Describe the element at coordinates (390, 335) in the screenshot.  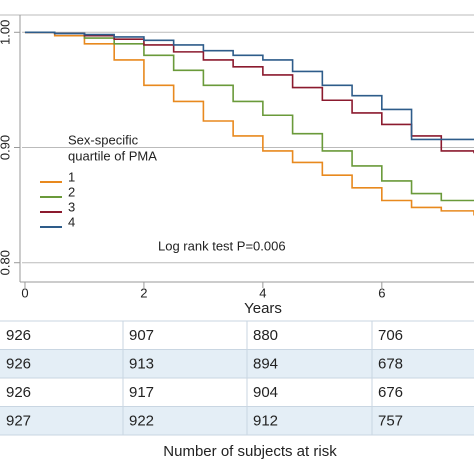
I see `table-cell: 706` at that location.